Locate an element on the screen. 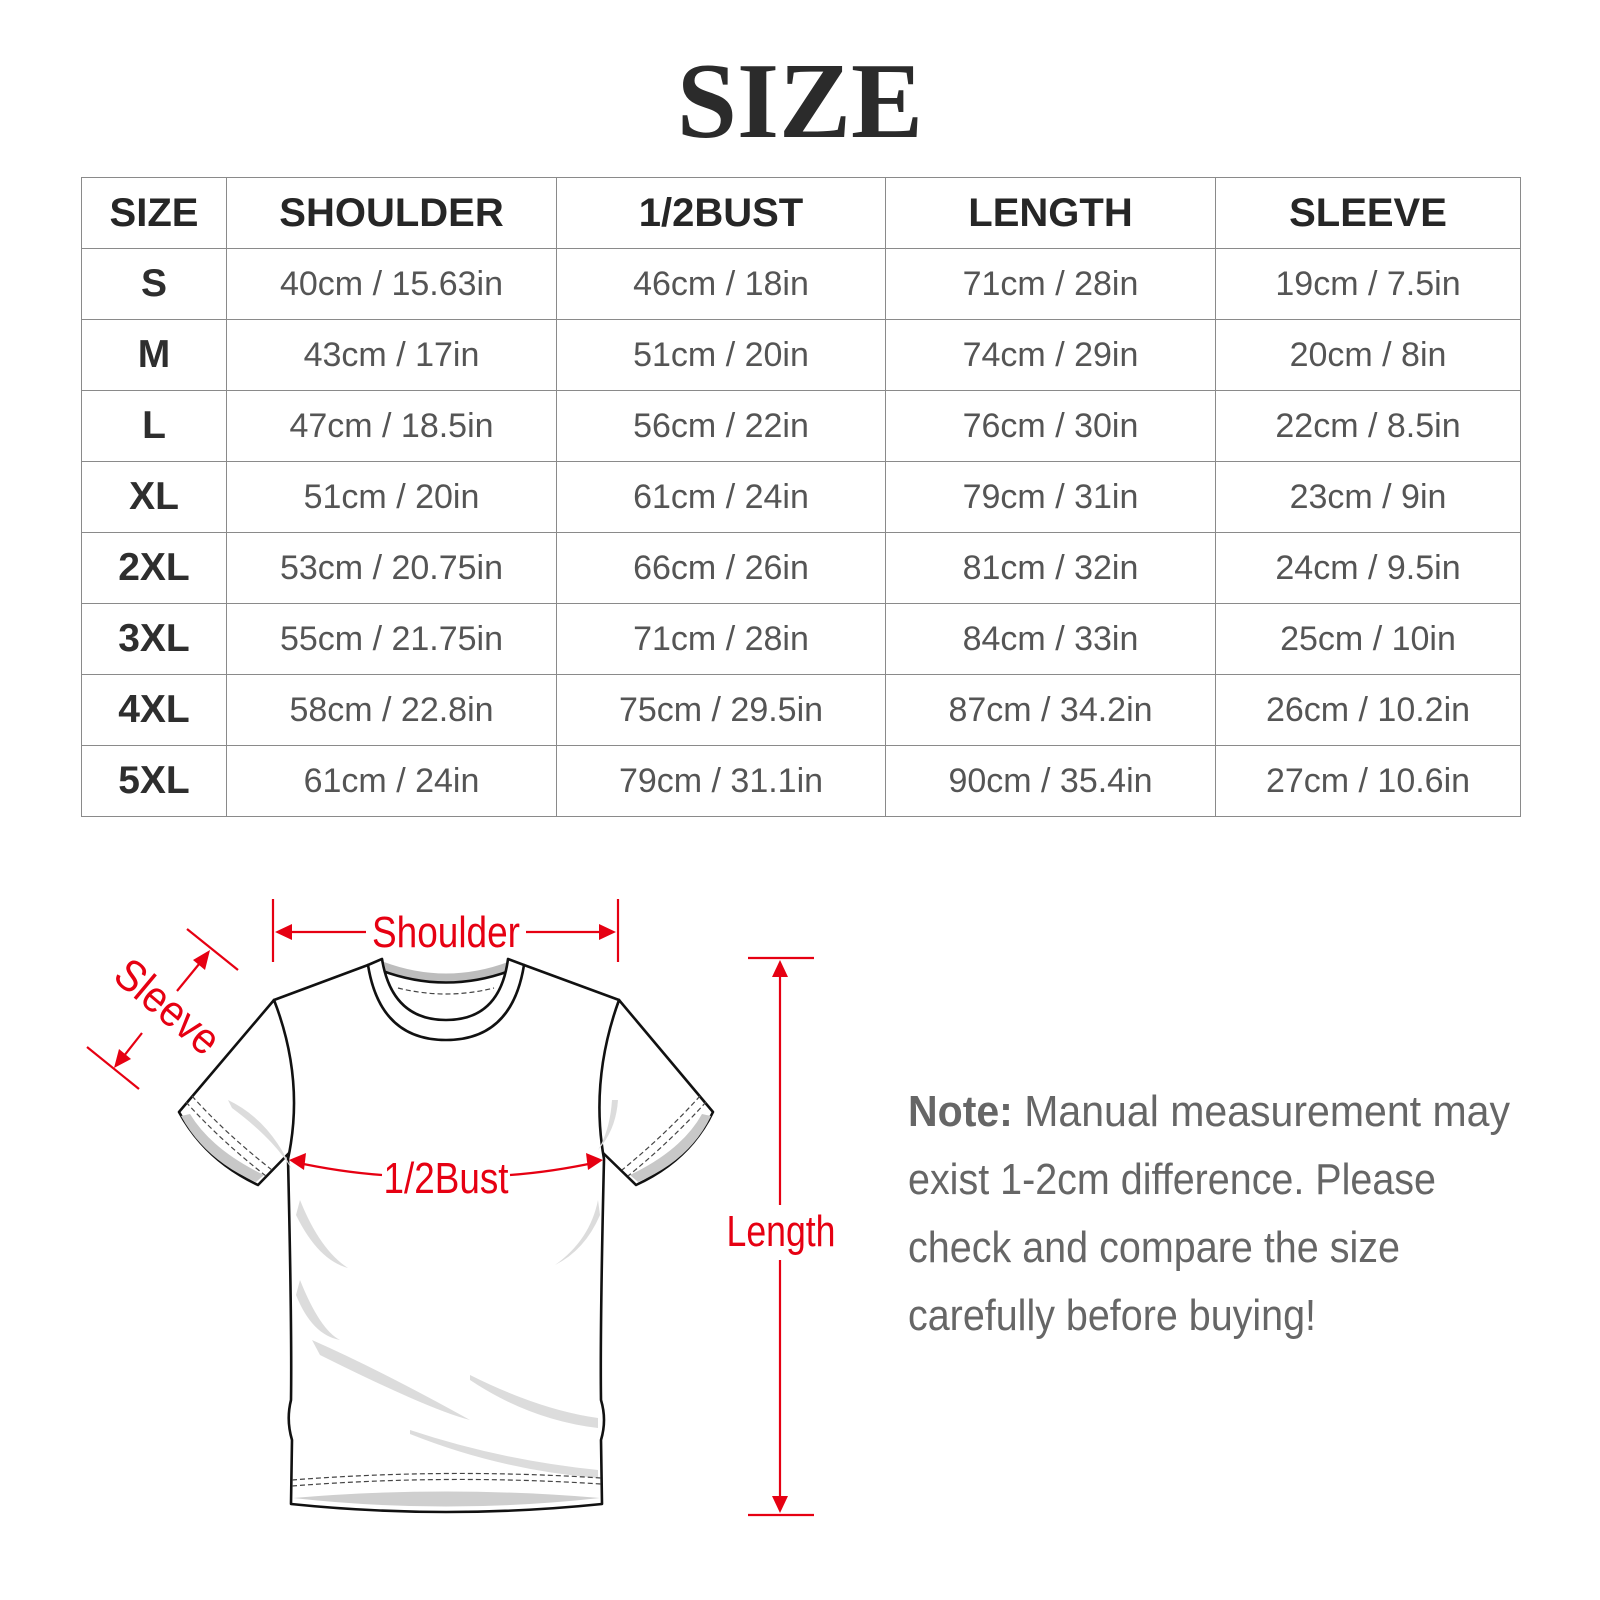 The image size is (1600, 1600). shoulder-label: Shoulder is located at coordinates (446, 932).